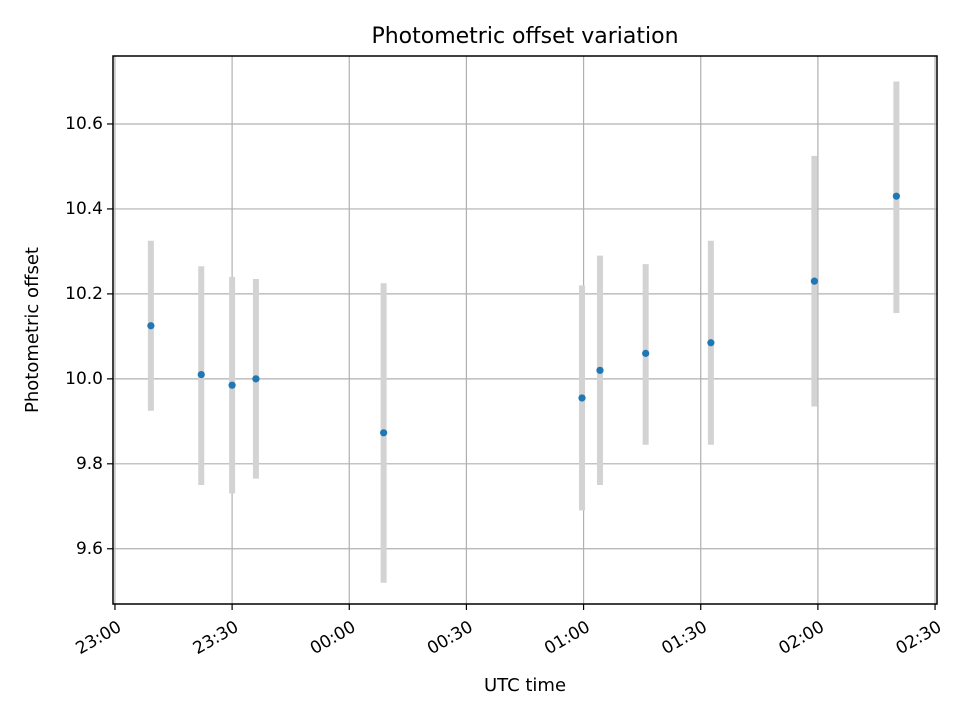 This screenshot has height=720, width=960. Describe the element at coordinates (89, 464) in the screenshot. I see `y-tick-label: 9.8` at that location.